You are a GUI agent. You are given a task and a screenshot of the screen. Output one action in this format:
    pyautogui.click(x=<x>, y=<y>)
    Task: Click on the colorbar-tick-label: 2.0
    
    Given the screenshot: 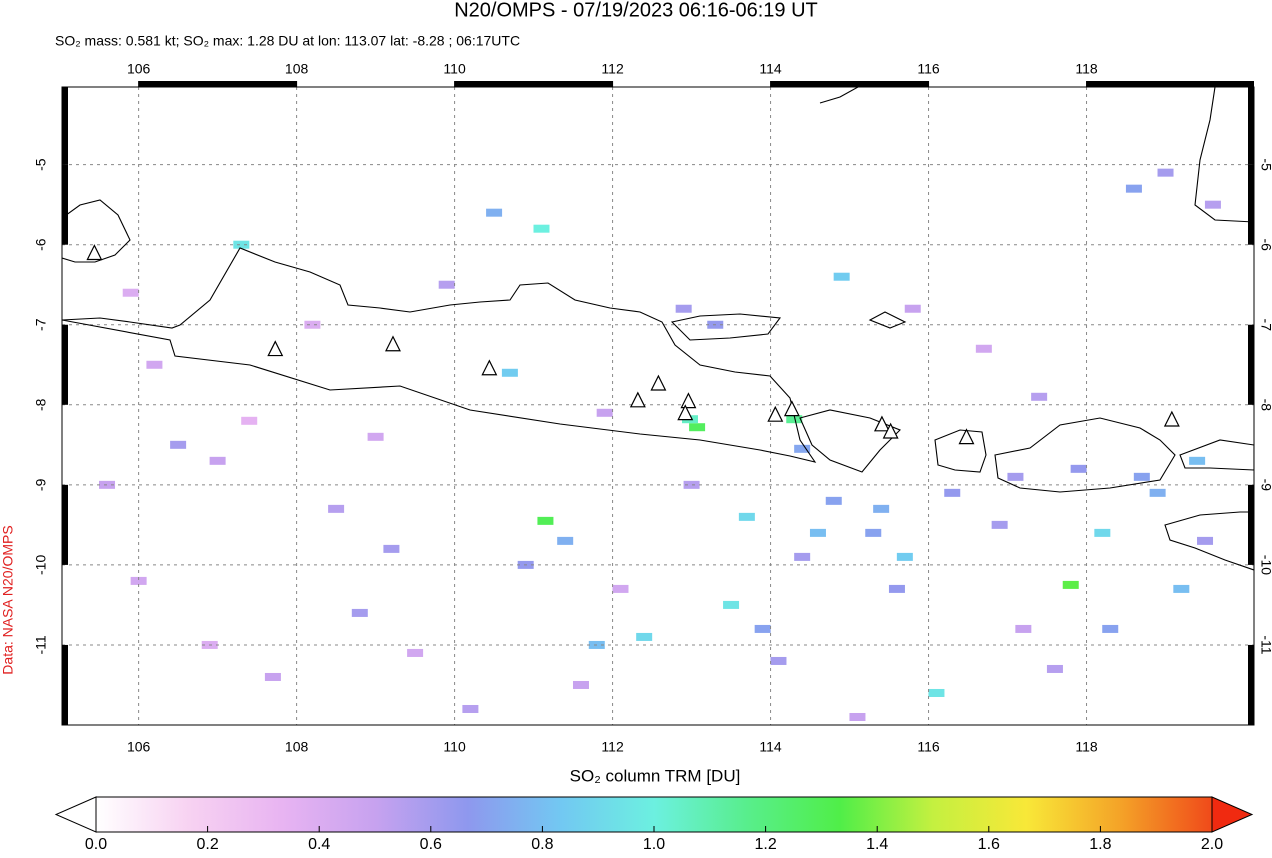 What is the action you would take?
    pyautogui.click(x=1212, y=844)
    